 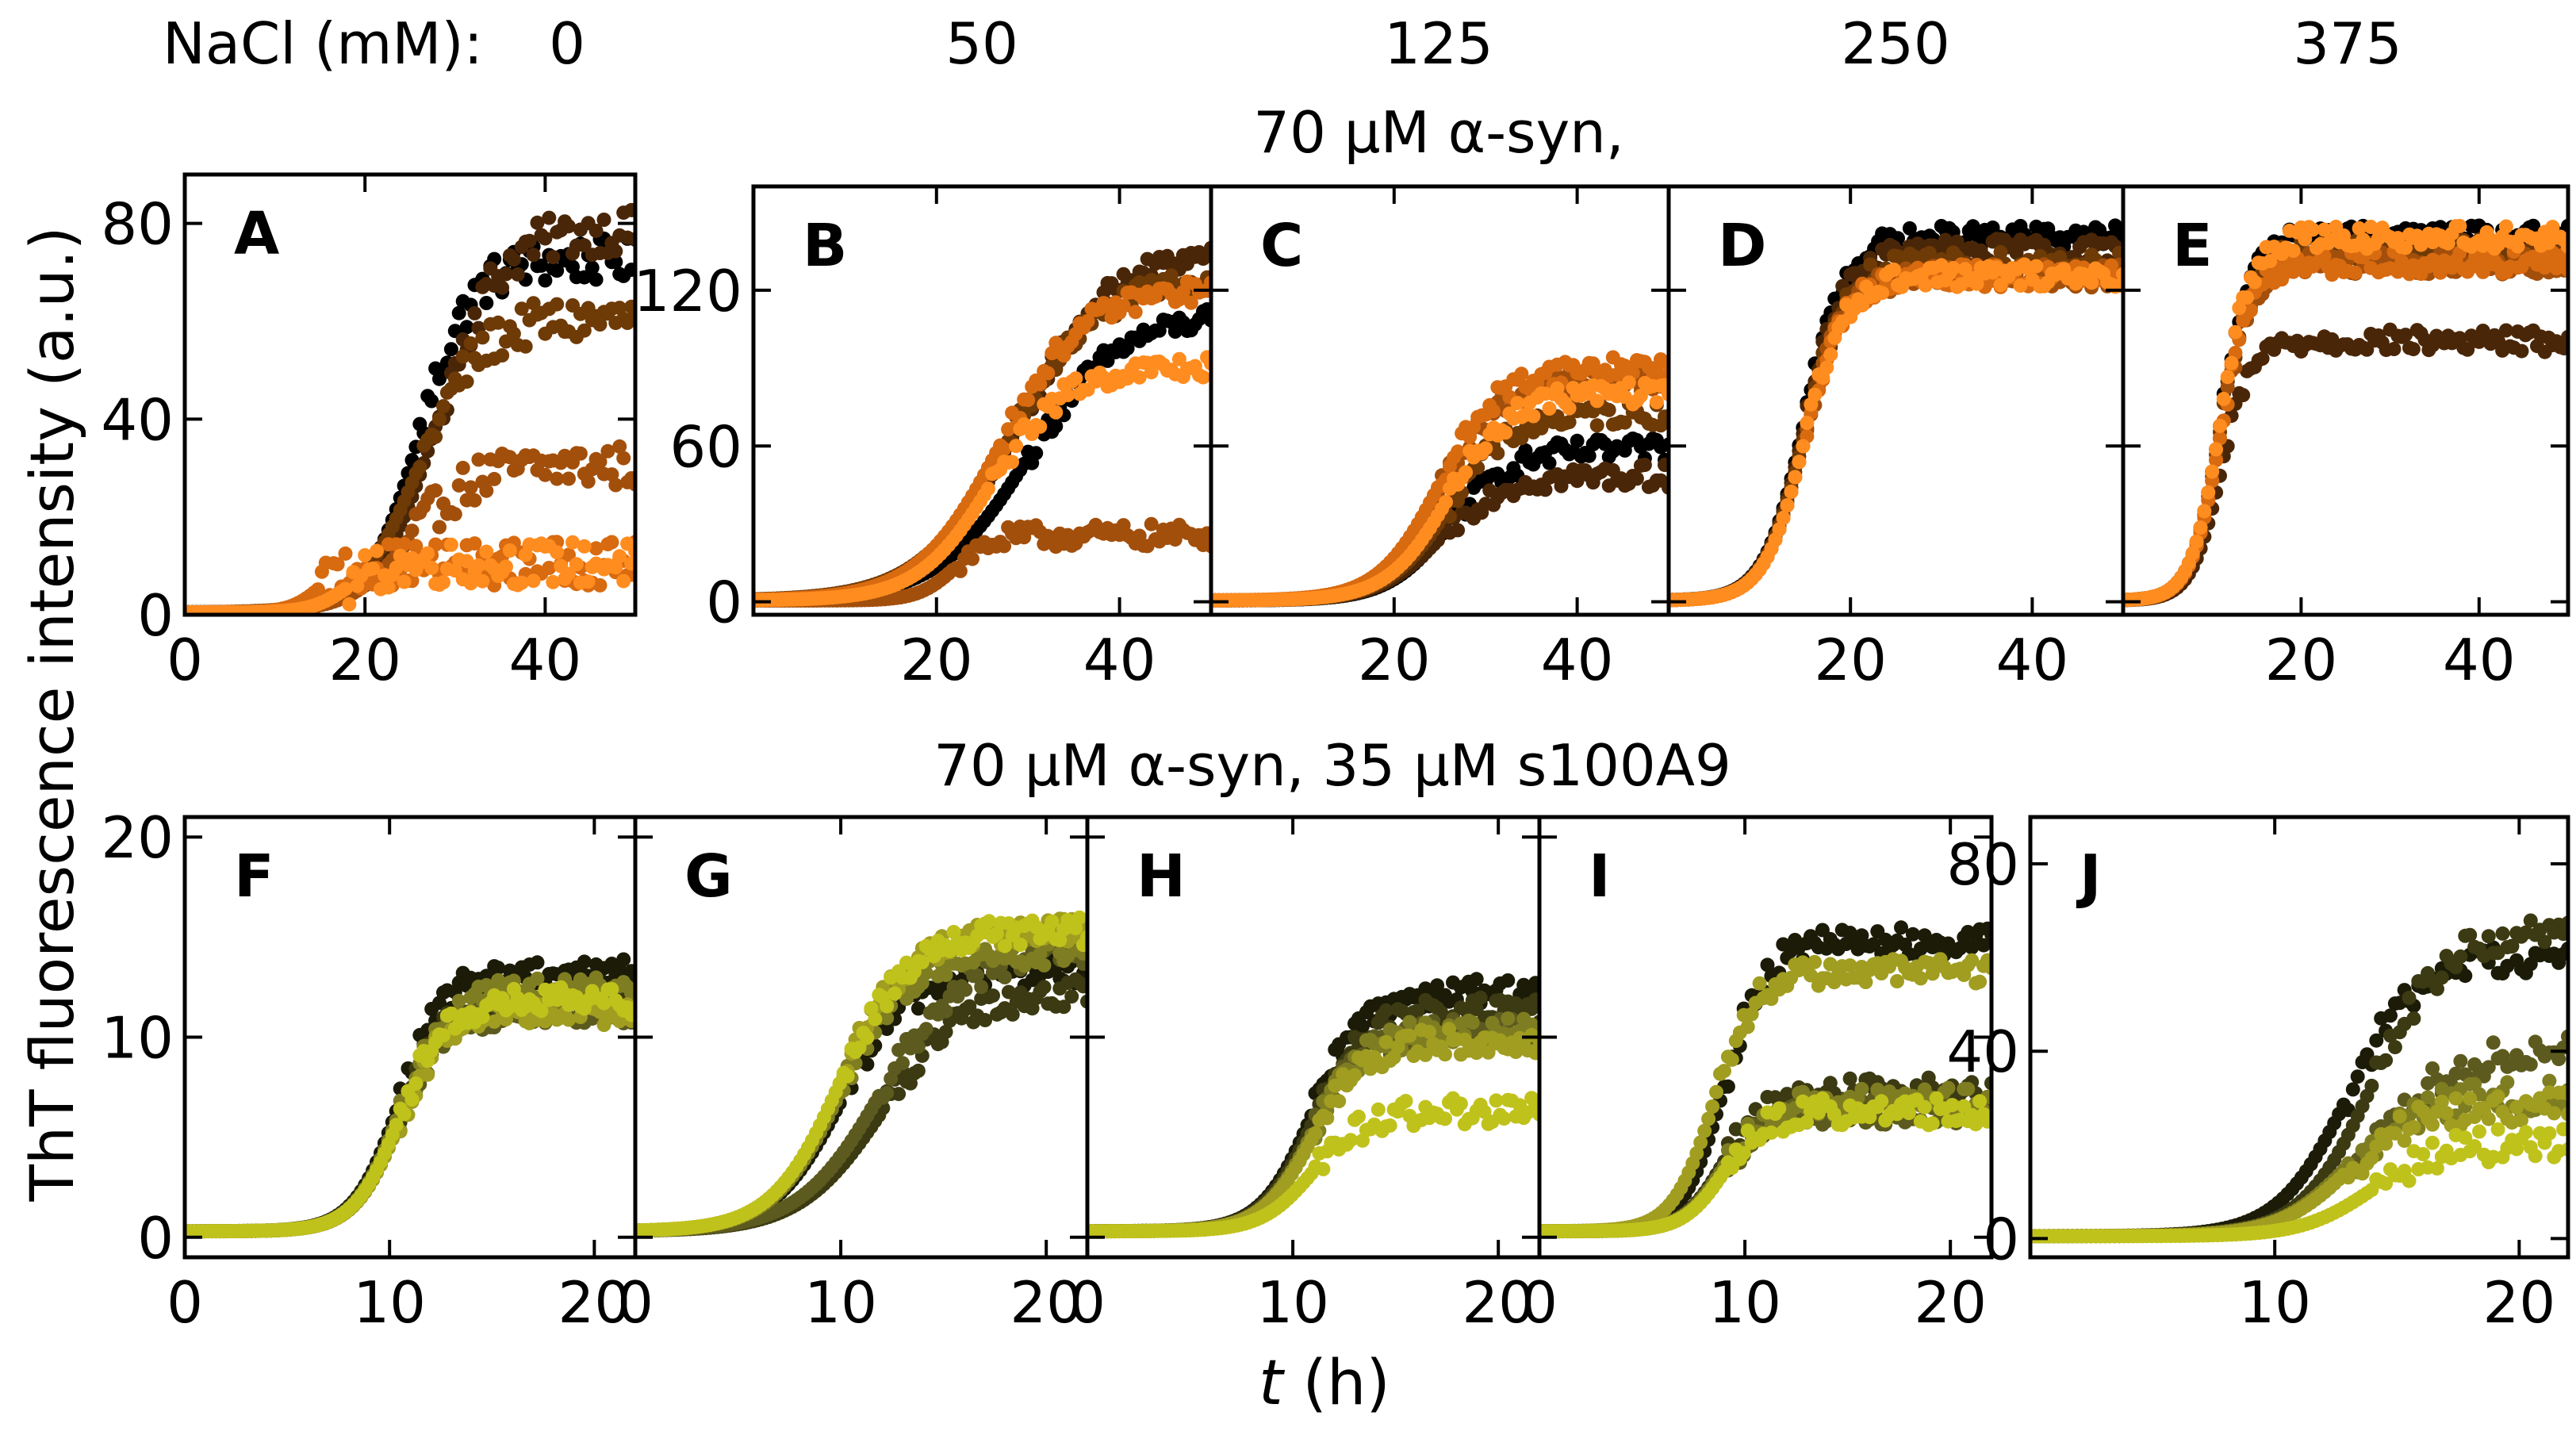 What do you see at coordinates (1332, 765) in the screenshot?
I see `row2-title: 70 μM α-syn, 35 μM s100A9` at bounding box center [1332, 765].